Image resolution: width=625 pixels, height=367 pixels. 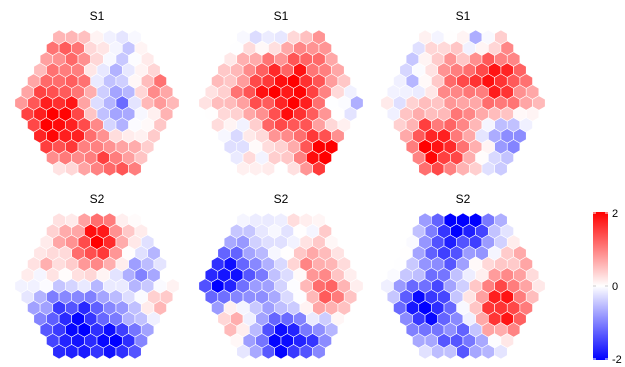 I want to click on tick-label: 0, so click(x=615, y=287).